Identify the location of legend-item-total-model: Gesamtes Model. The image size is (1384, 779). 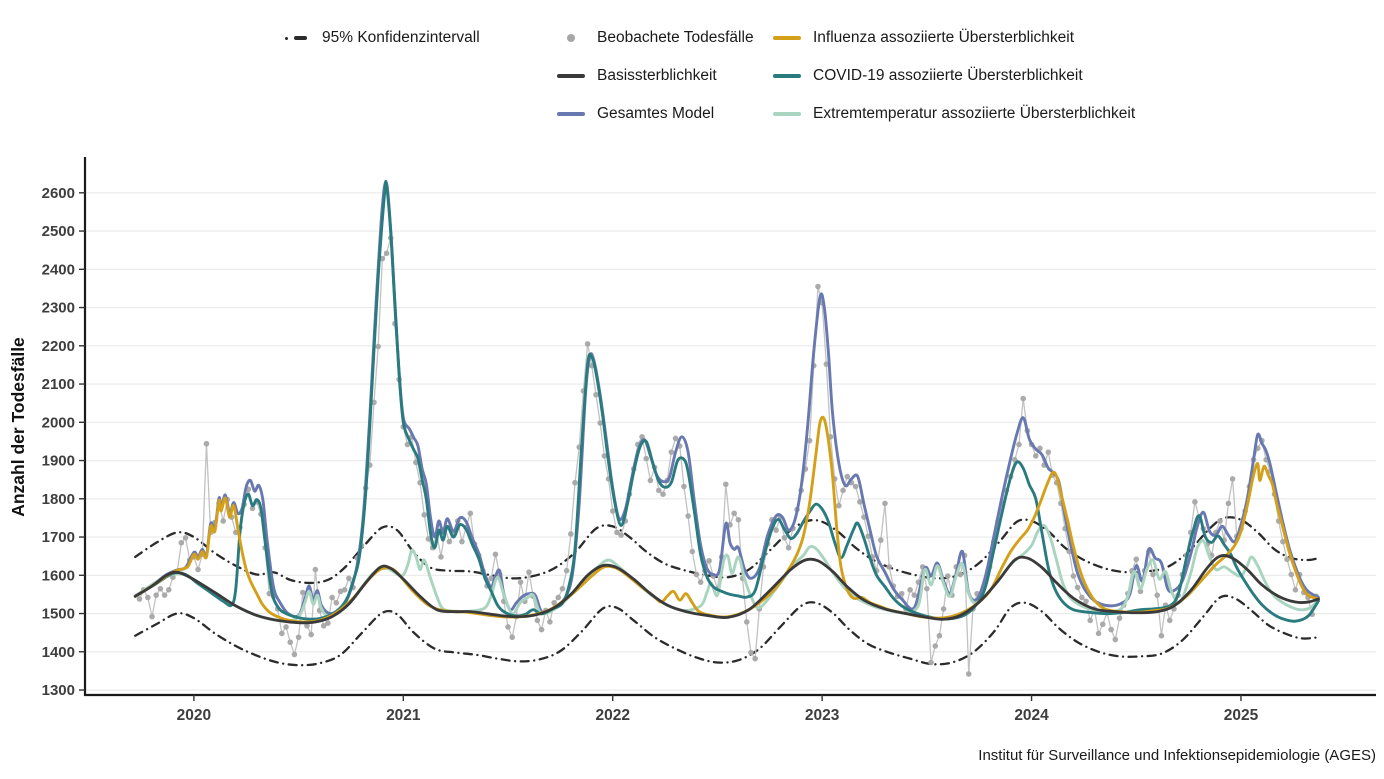
(635, 114).